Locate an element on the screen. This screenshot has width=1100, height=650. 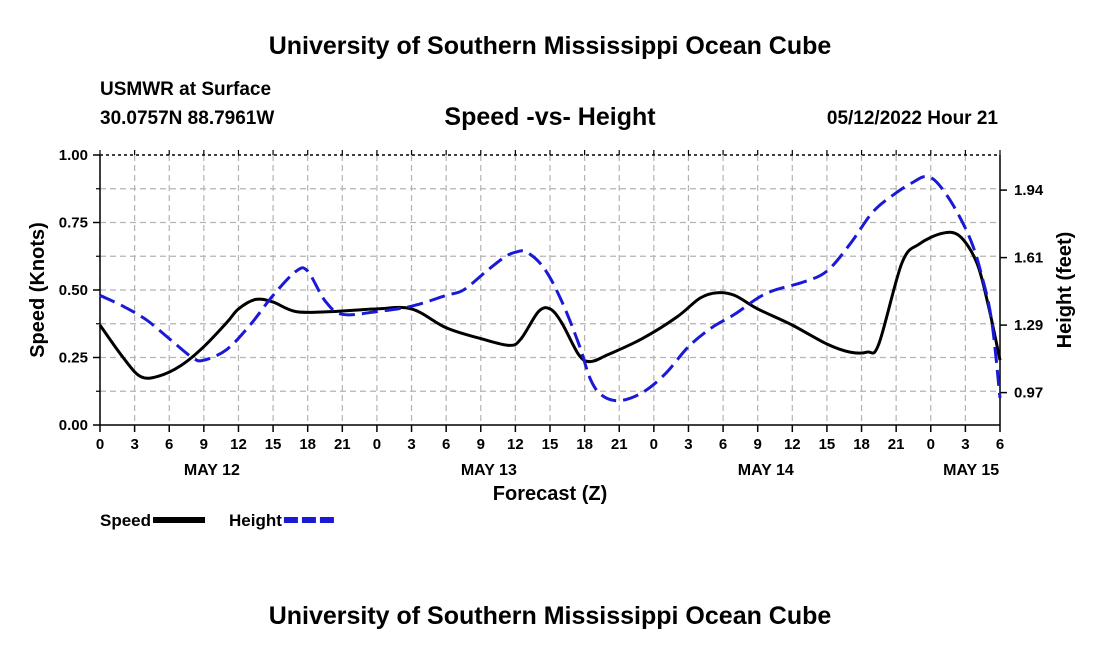
legend: Speed Height is located at coordinates (218, 520).